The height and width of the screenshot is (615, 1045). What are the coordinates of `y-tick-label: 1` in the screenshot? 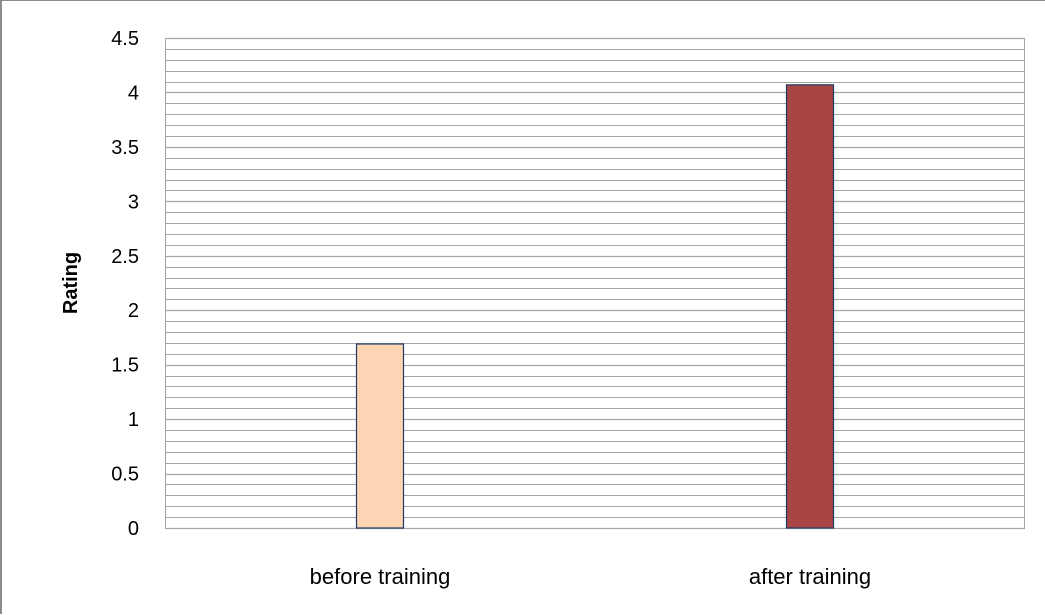 It's located at (133, 420).